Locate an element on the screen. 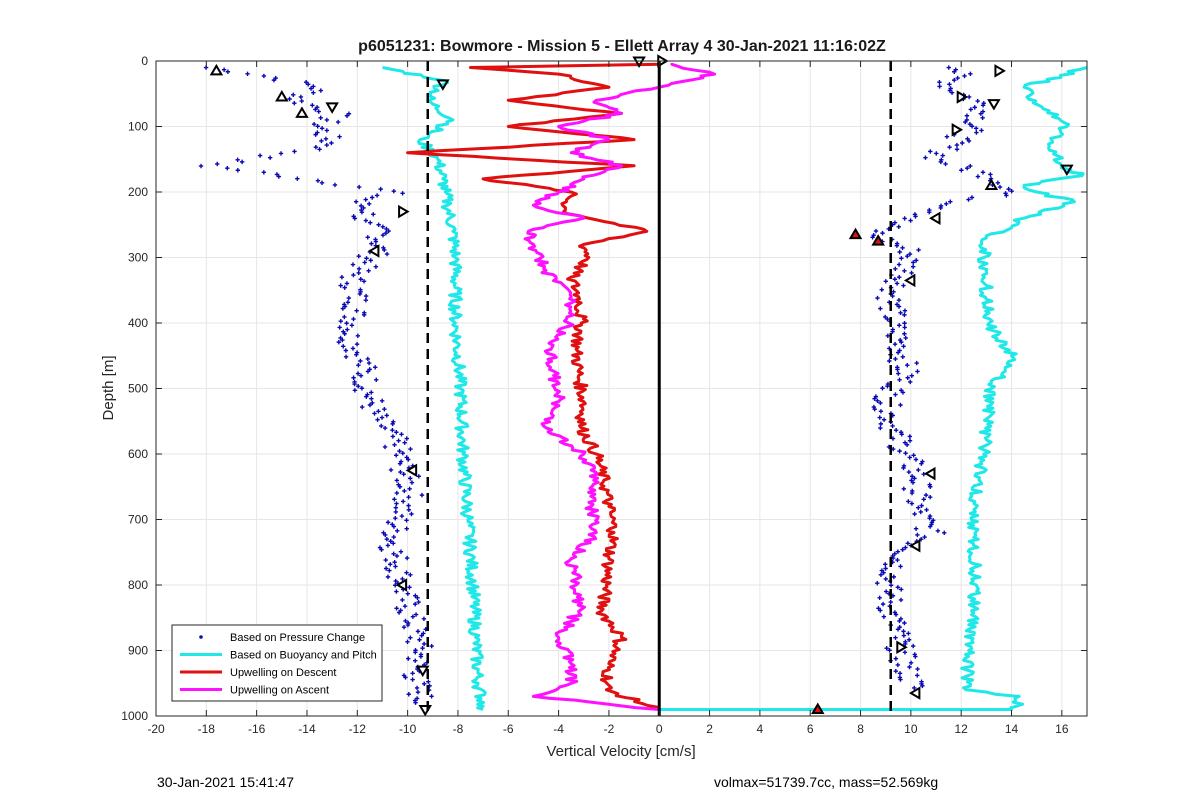  x-tick-label: 14 is located at coordinates (1012, 729).